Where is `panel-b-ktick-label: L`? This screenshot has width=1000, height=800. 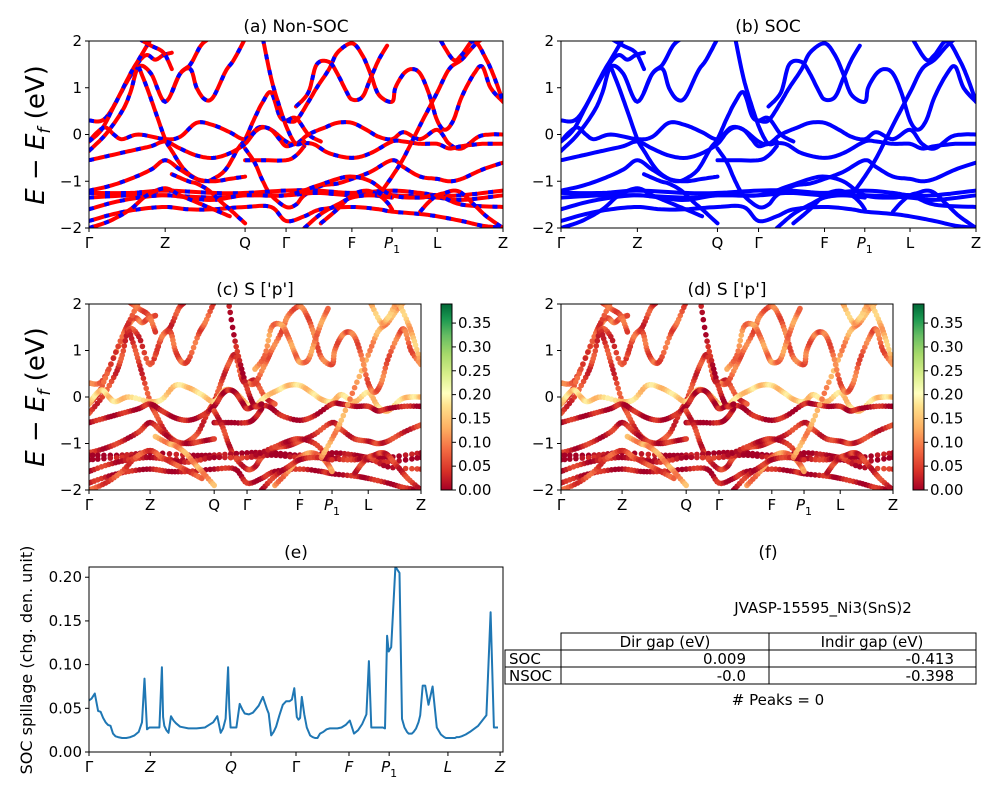
panel-b-ktick-label: L is located at coordinates (910, 243).